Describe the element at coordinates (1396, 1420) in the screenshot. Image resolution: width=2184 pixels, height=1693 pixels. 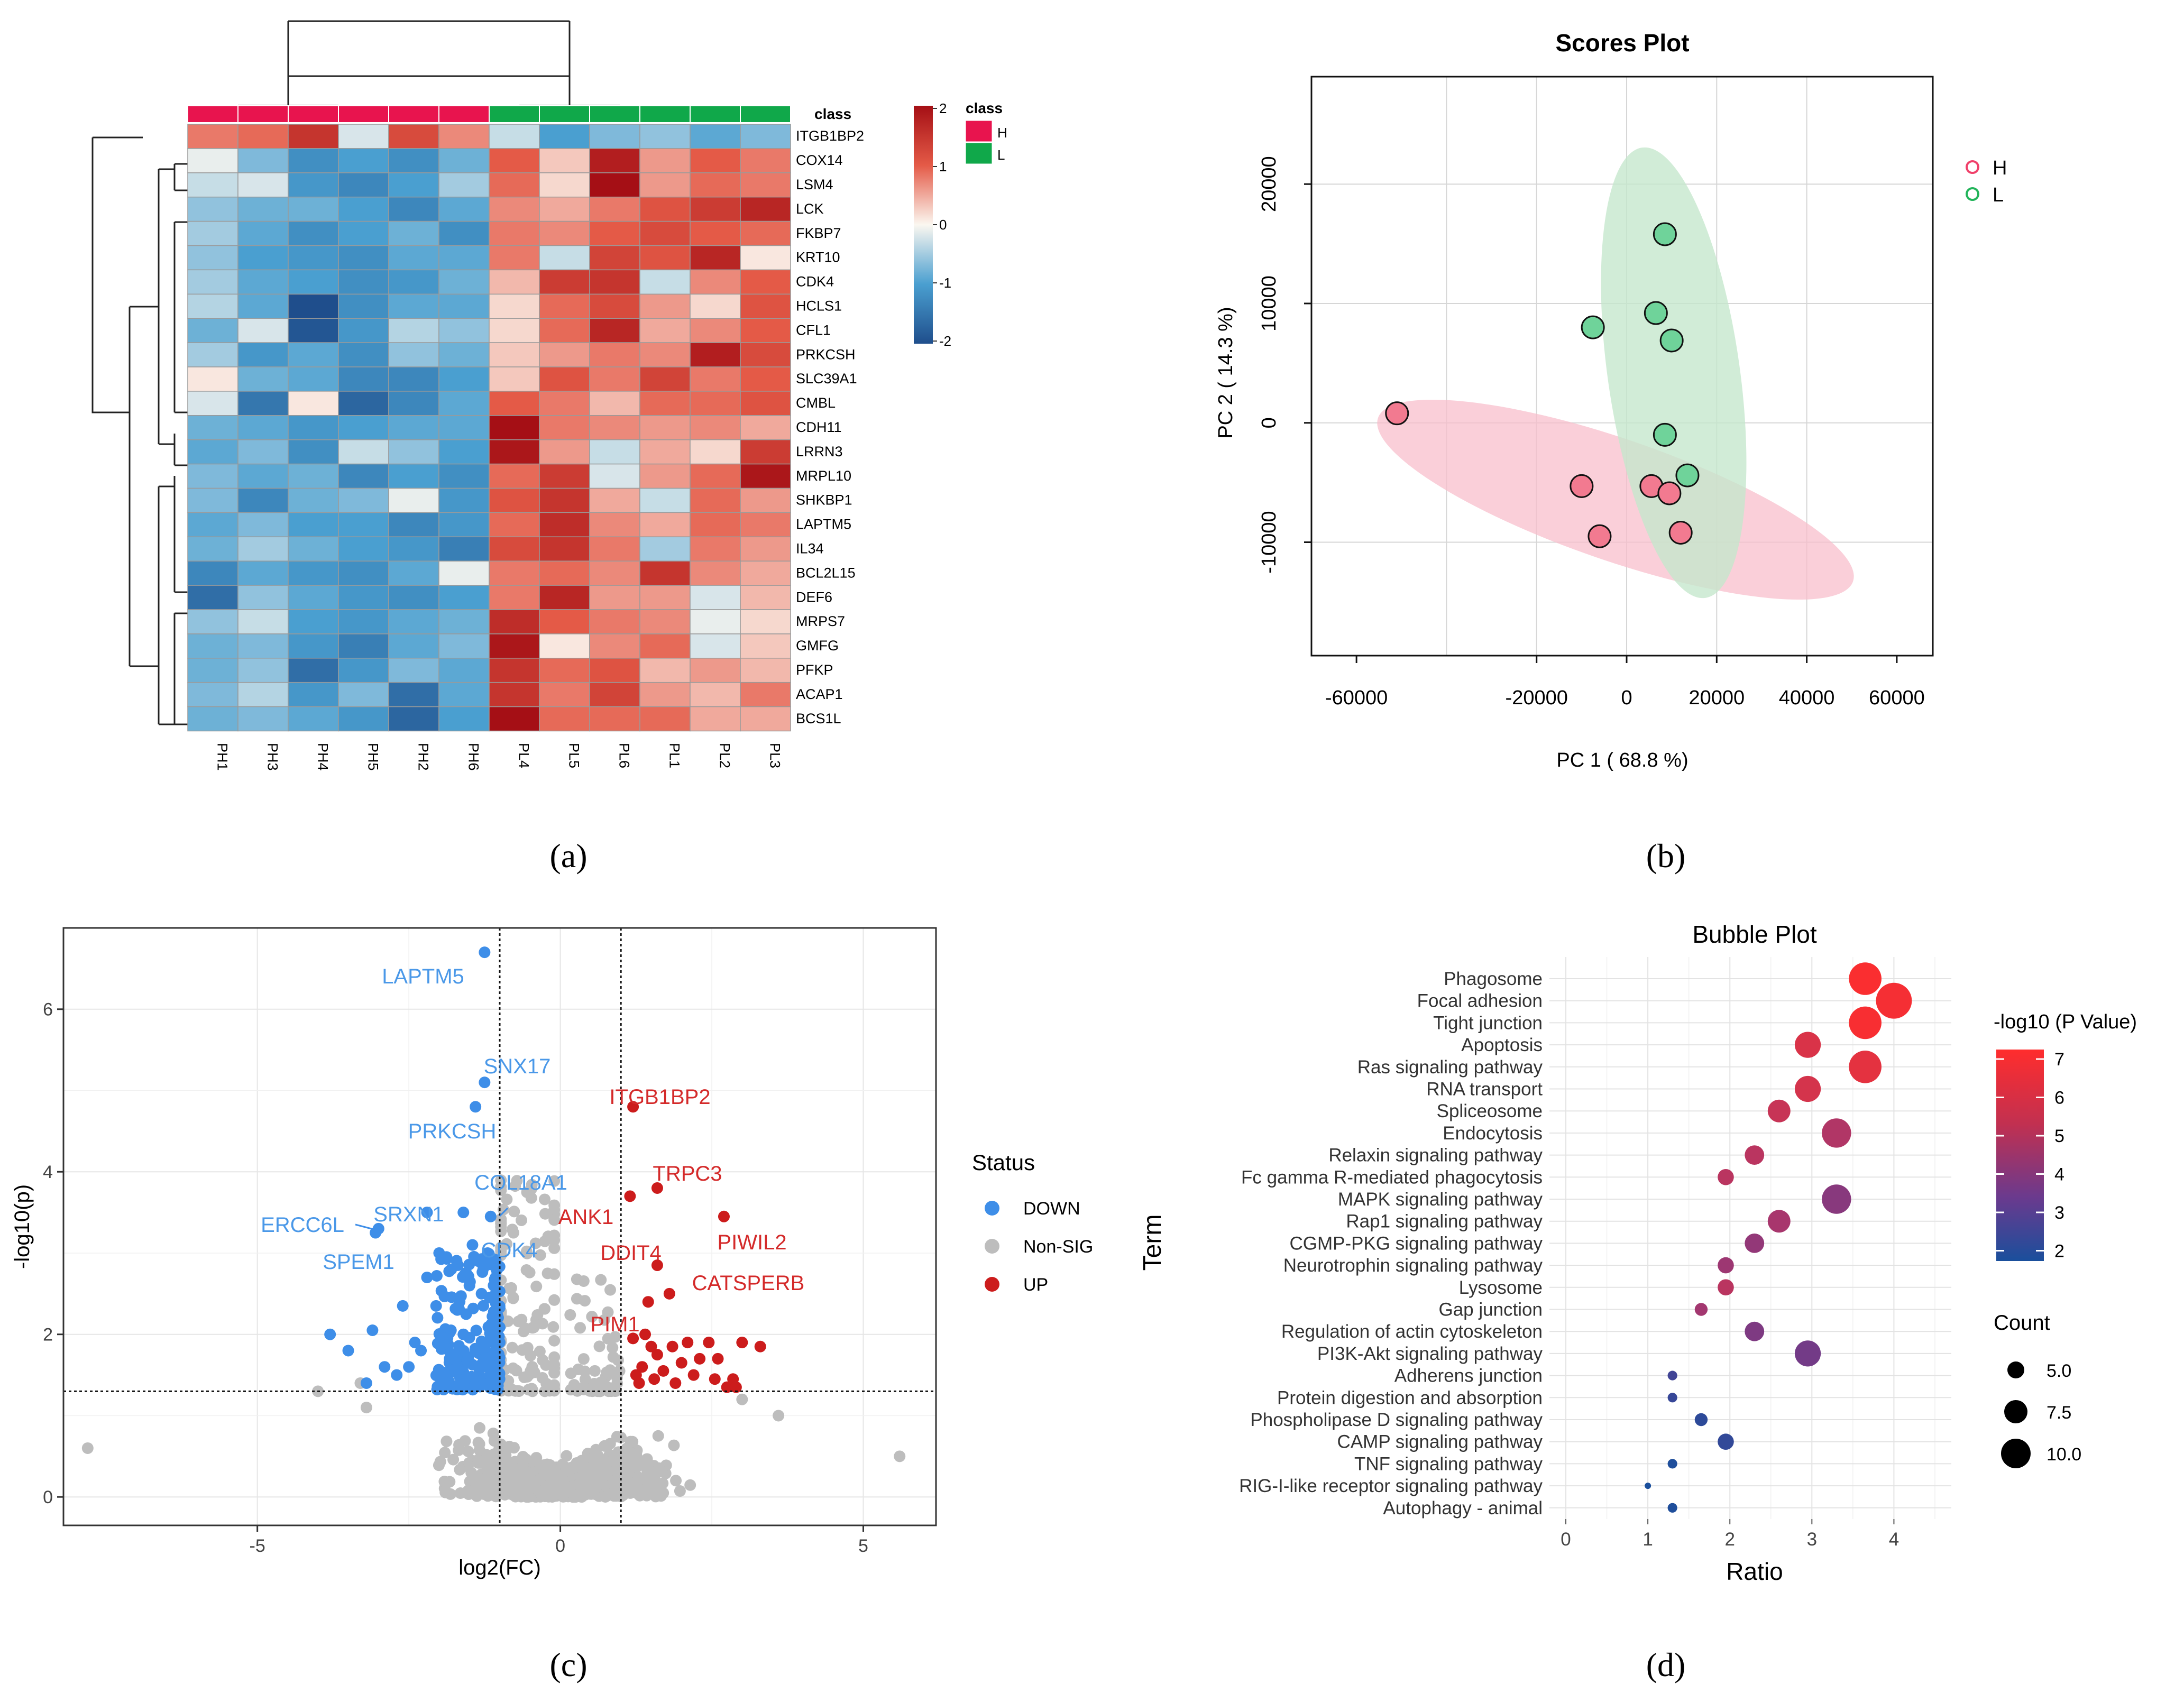
I see `bubble-term-label: Phospholipase D signaling pathway` at that location.